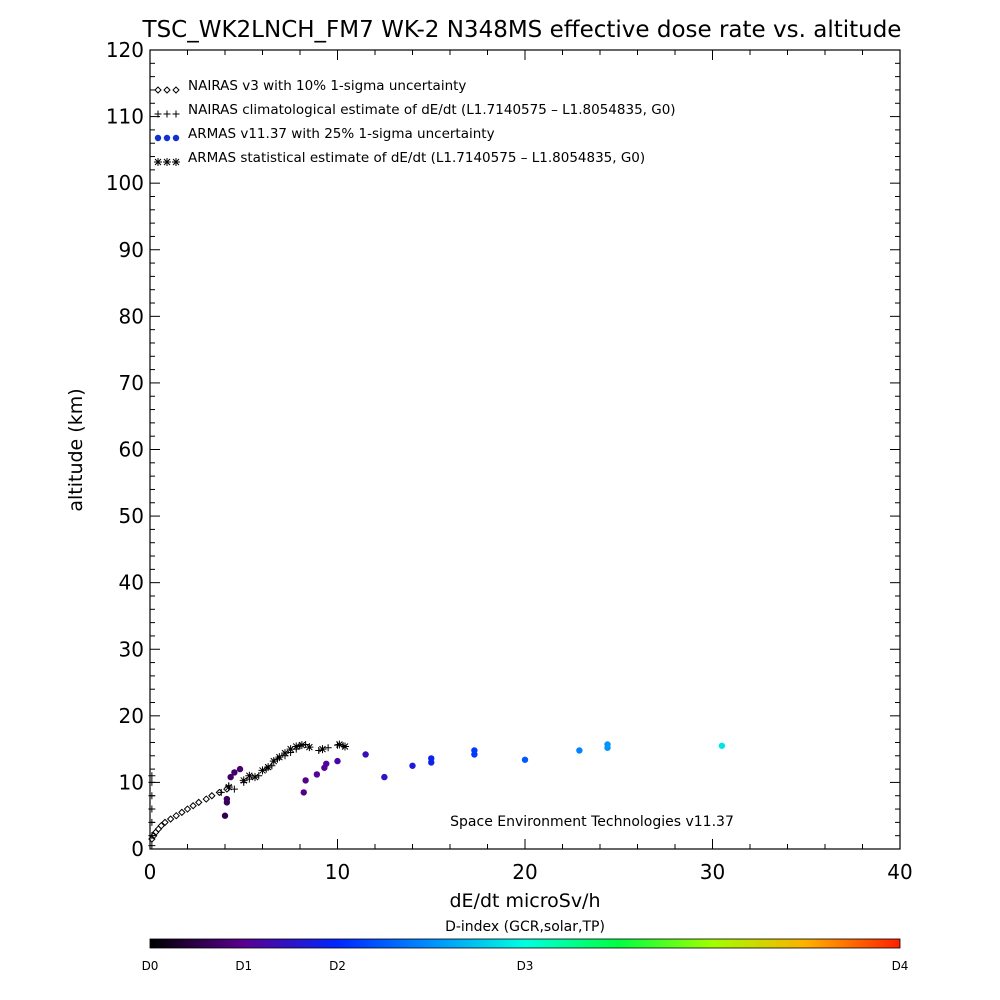 The image size is (1000, 1000). Describe the element at coordinates (592, 822) in the screenshot. I see `footer-credit: Space Environment Technologies v11.37` at that location.